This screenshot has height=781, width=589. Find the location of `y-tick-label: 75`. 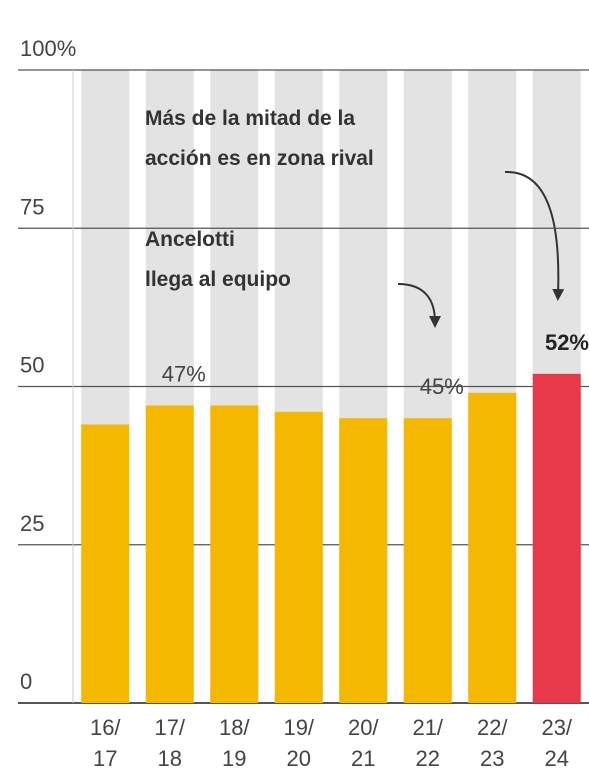

y-tick-label: 75 is located at coordinates (32, 206).